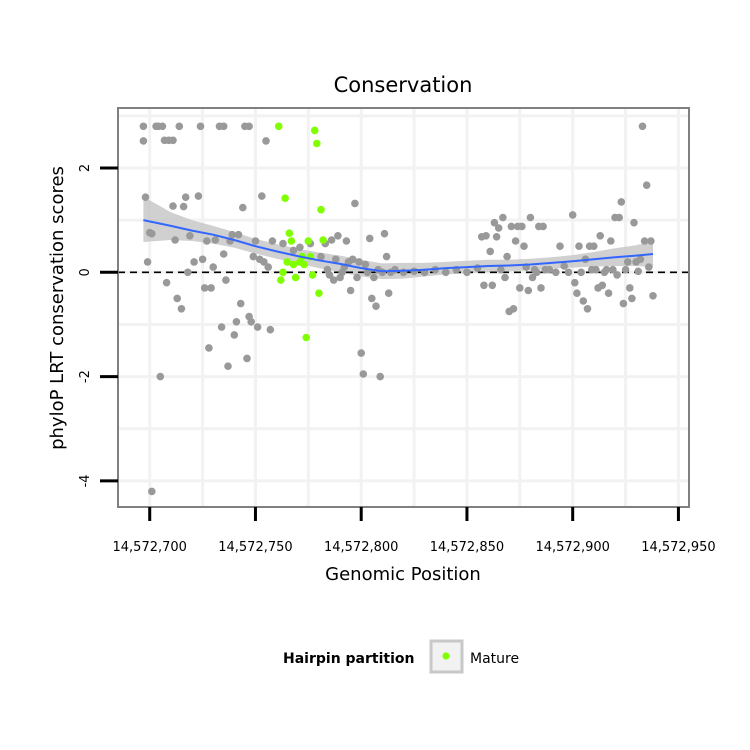 The image size is (750, 750). I want to click on loess-line, so click(398, 246).